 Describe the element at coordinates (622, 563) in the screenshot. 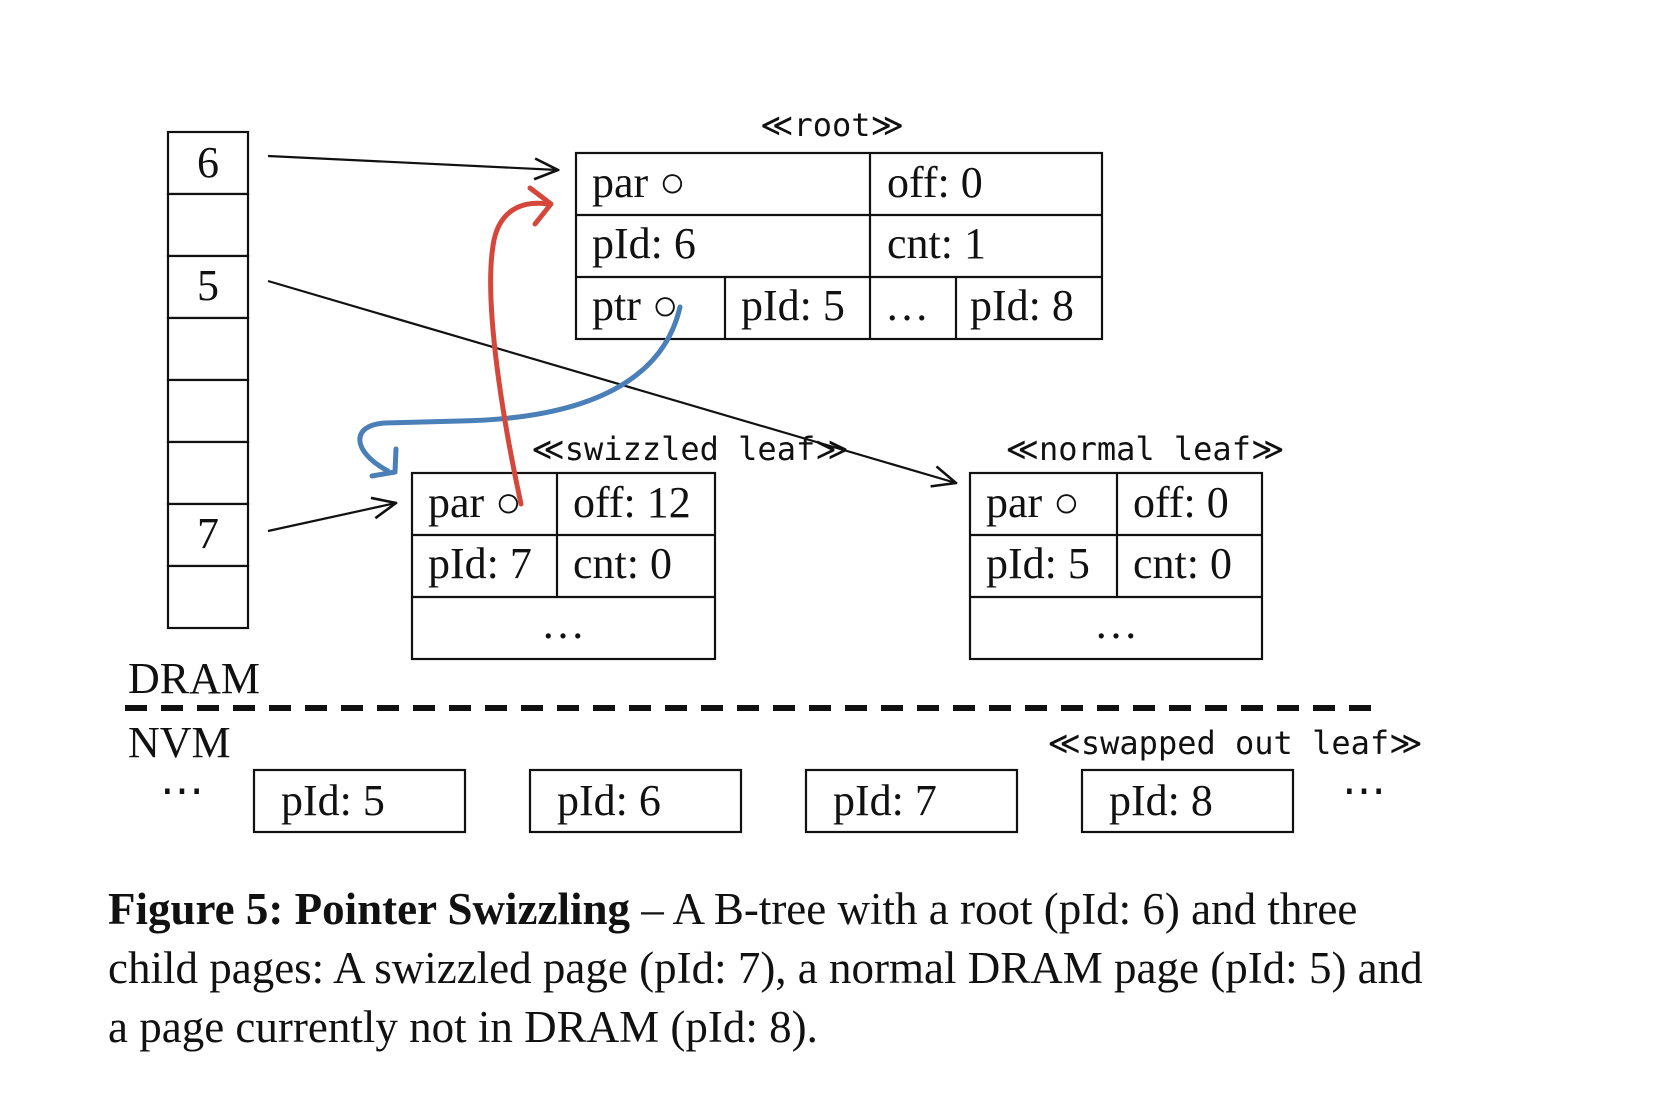

I see `swizzled-cnt: cnt: 0` at that location.